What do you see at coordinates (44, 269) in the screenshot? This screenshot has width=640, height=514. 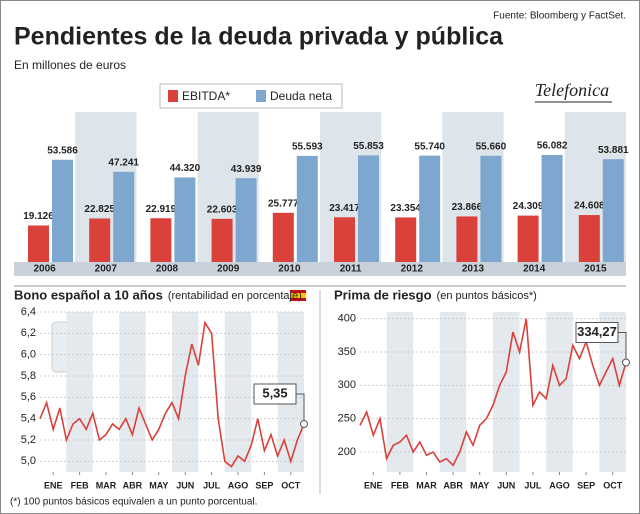 I see `x-tick-label: 2006` at bounding box center [44, 269].